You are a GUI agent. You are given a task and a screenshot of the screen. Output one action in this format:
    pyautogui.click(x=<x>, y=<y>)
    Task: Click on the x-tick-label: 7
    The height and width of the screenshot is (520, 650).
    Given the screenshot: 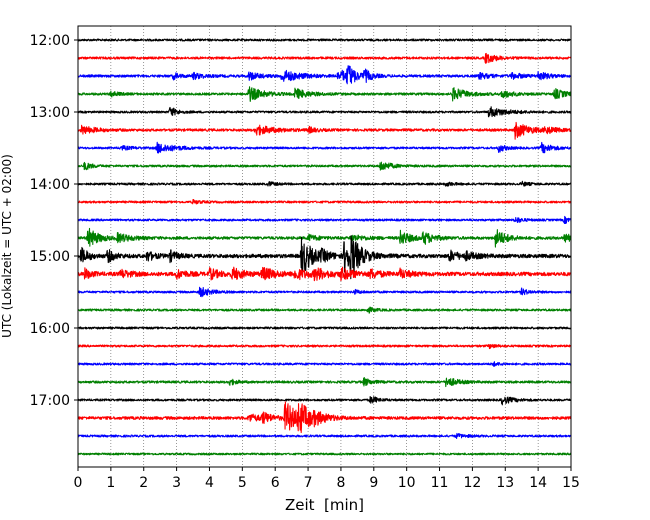 What is the action you would take?
    pyautogui.click(x=308, y=483)
    